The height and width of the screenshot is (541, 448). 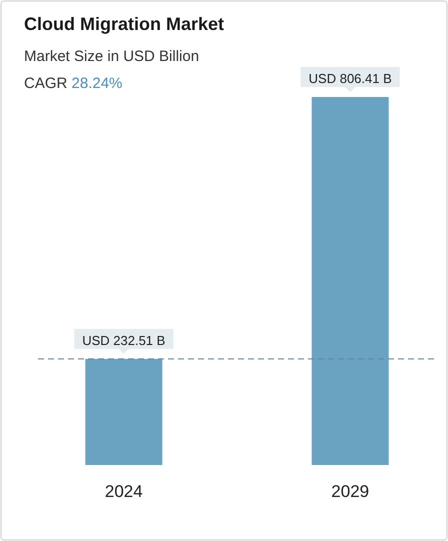 What do you see at coordinates (350, 78) in the screenshot?
I see `data-label: USD 806.41 B` at bounding box center [350, 78].